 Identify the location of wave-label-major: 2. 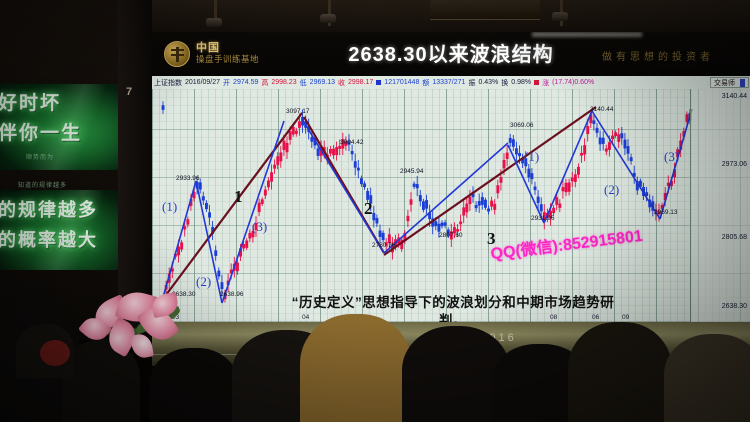
(368, 208).